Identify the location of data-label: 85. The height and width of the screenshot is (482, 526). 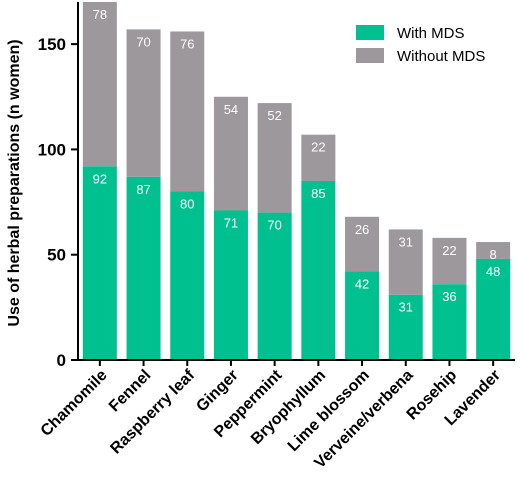
(318, 193).